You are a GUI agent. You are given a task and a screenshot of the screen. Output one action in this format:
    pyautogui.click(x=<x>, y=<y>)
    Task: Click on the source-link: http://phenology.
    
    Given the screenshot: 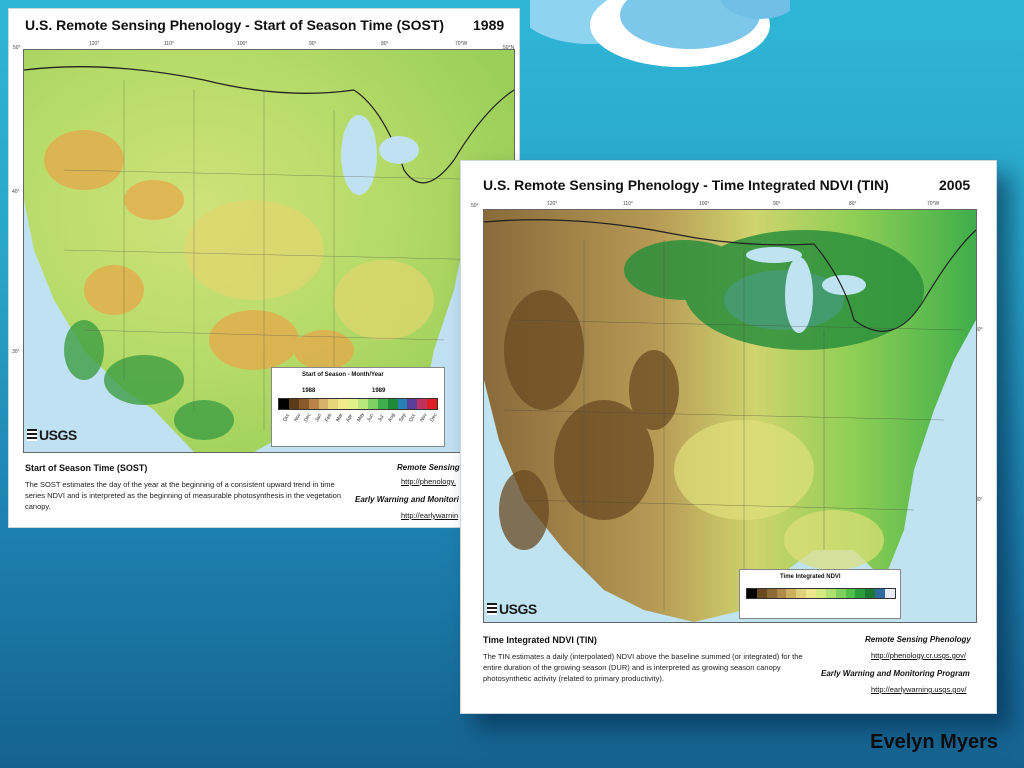 What is the action you would take?
    pyautogui.click(x=428, y=481)
    